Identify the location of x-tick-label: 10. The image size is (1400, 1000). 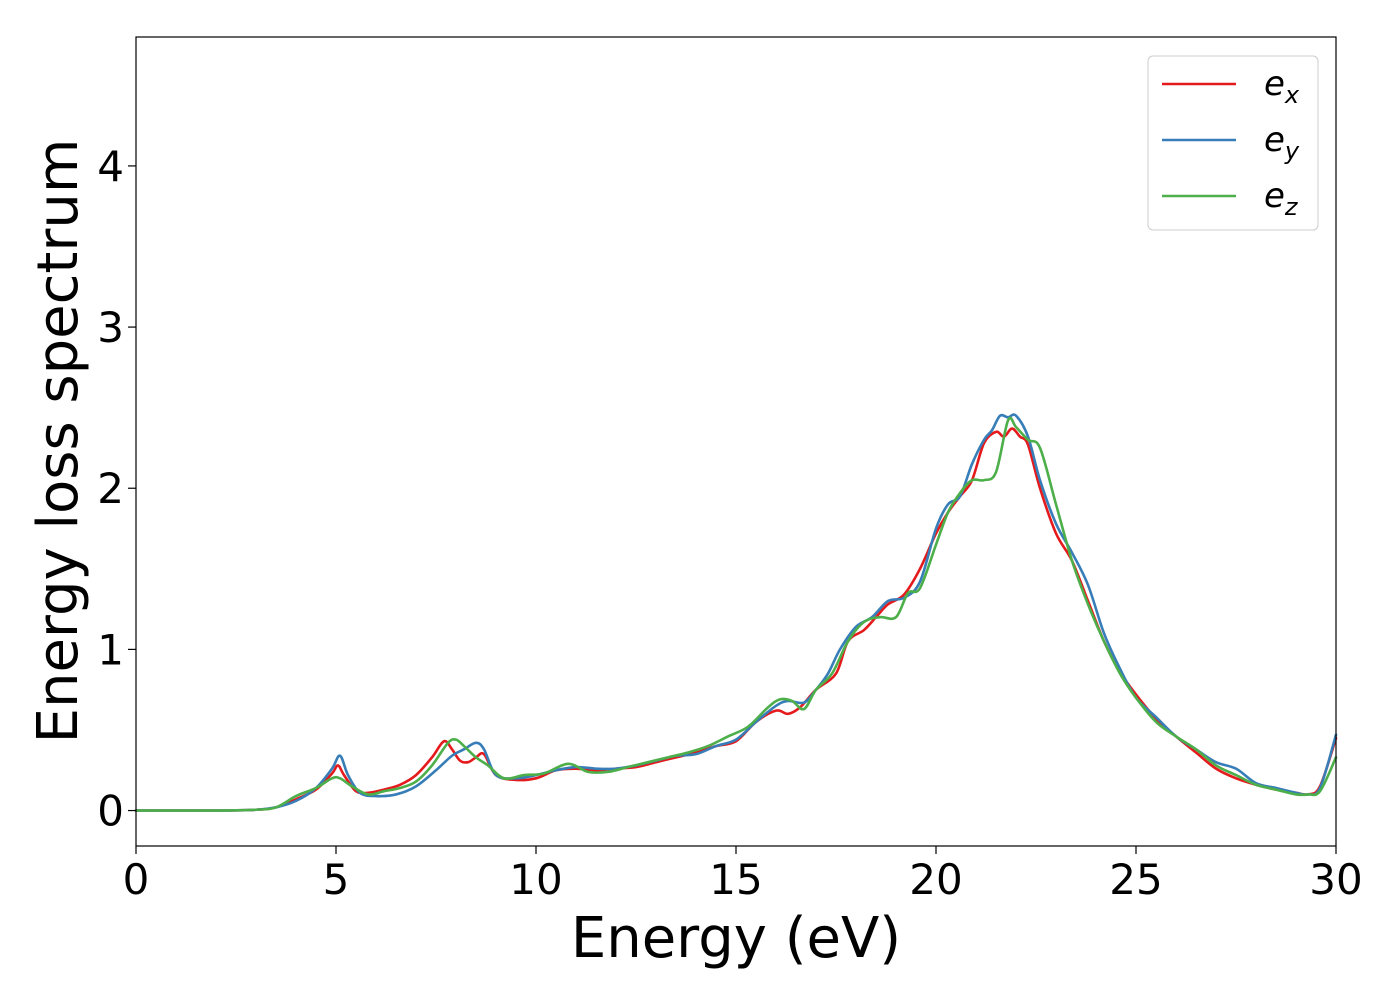
(535, 879).